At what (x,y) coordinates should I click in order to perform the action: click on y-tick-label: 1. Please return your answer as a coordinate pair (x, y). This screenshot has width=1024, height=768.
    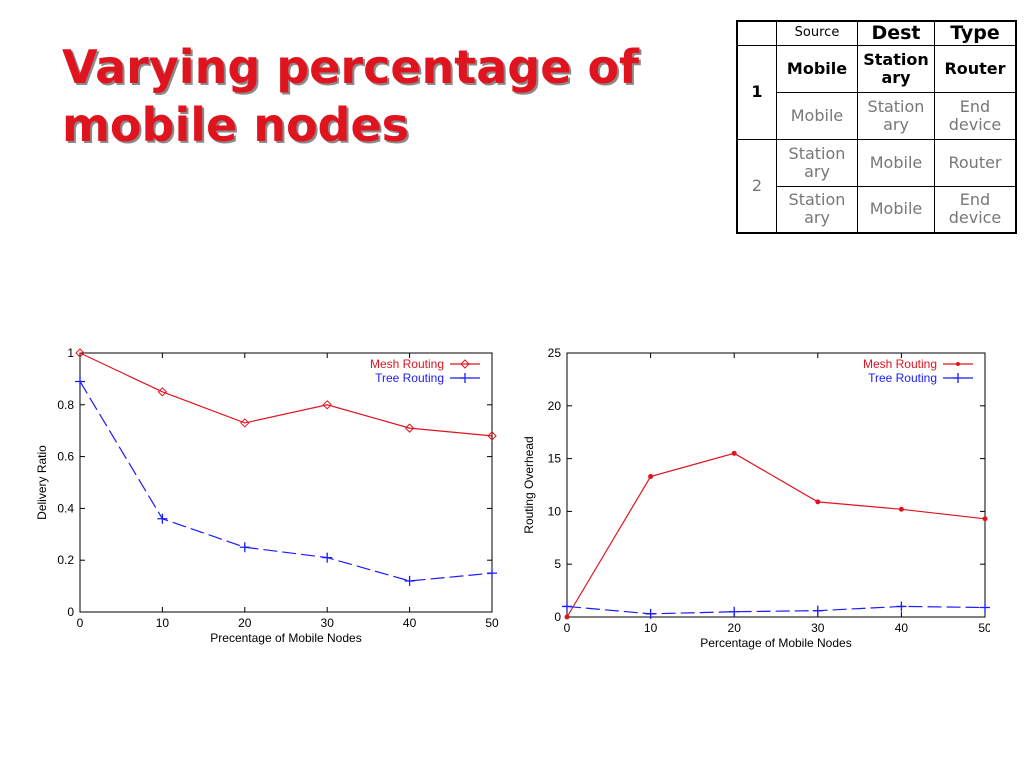
    Looking at the image, I should click on (70, 353).